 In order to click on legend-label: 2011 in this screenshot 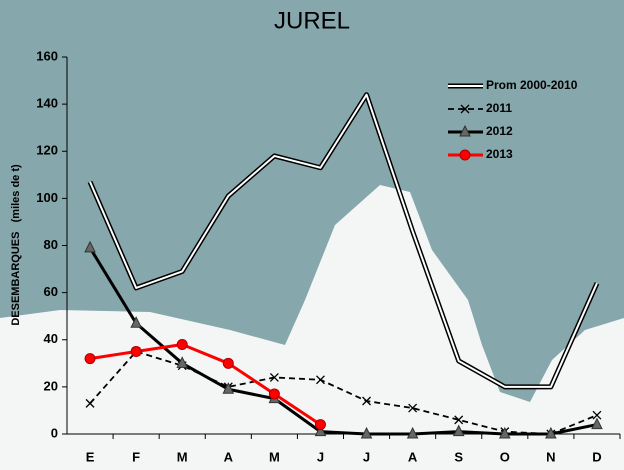, I will do `click(499, 108)`.